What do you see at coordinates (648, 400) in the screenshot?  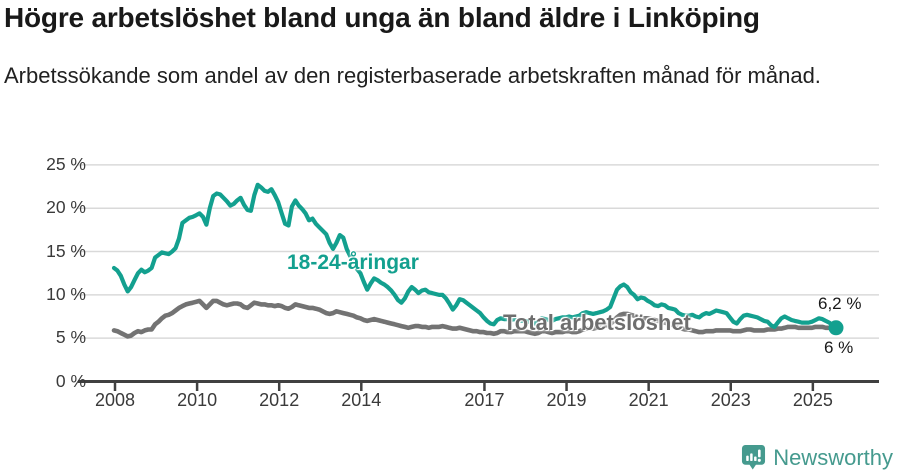 I see `x-tick-label: 2021` at bounding box center [648, 400].